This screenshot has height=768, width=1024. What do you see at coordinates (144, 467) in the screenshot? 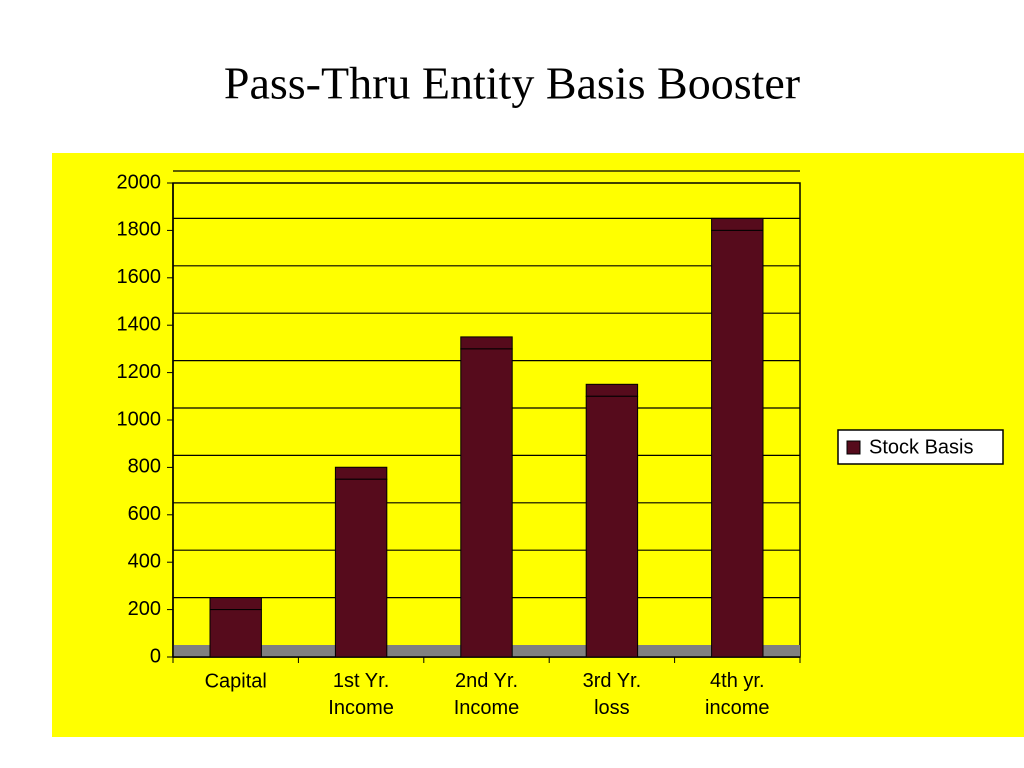
I see `y-tick-label: 800` at bounding box center [144, 467].